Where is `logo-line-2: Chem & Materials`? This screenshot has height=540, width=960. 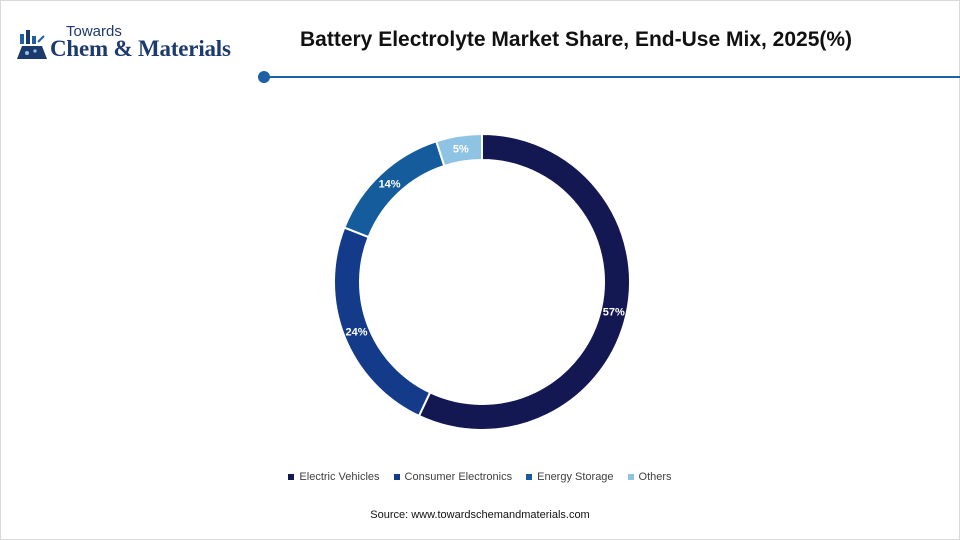 logo-line-2: Chem & Materials is located at coordinates (140, 48).